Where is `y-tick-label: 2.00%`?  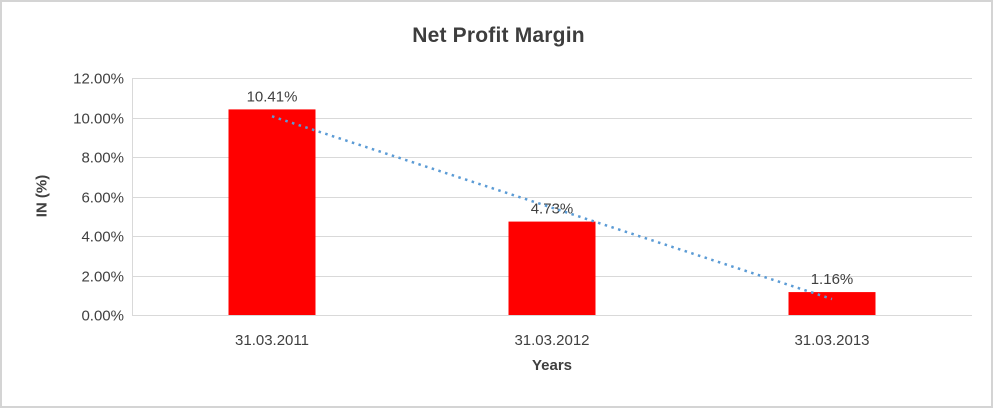 y-tick-label: 2.00% is located at coordinates (102, 277).